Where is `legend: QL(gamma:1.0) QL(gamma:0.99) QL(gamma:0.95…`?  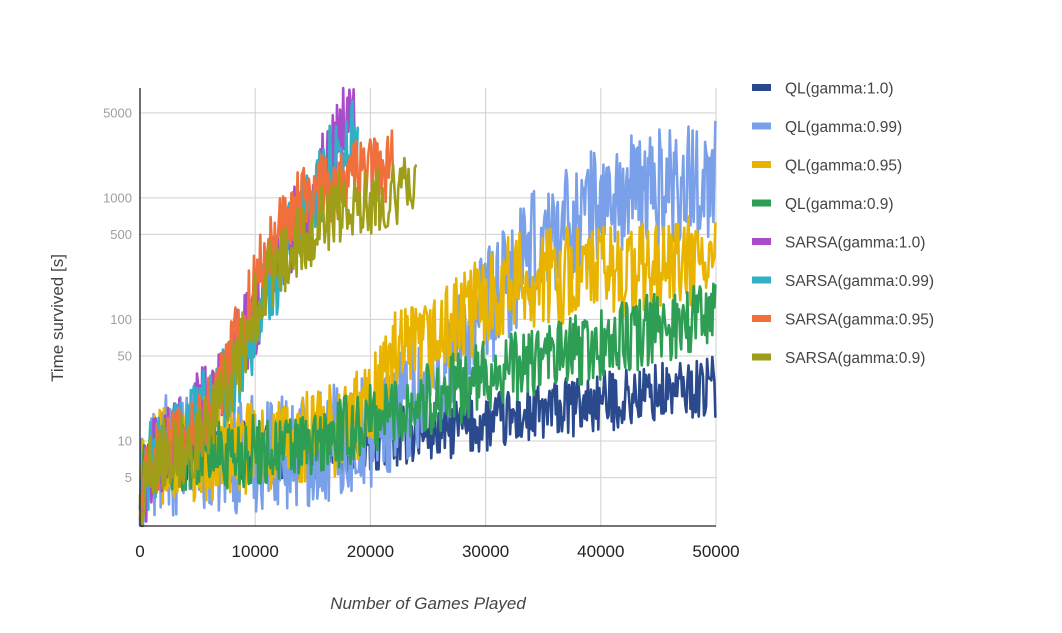
legend: QL(gamma:1.0) QL(gamma:0.99) QL(gamma:0.95… is located at coordinates (843, 224).